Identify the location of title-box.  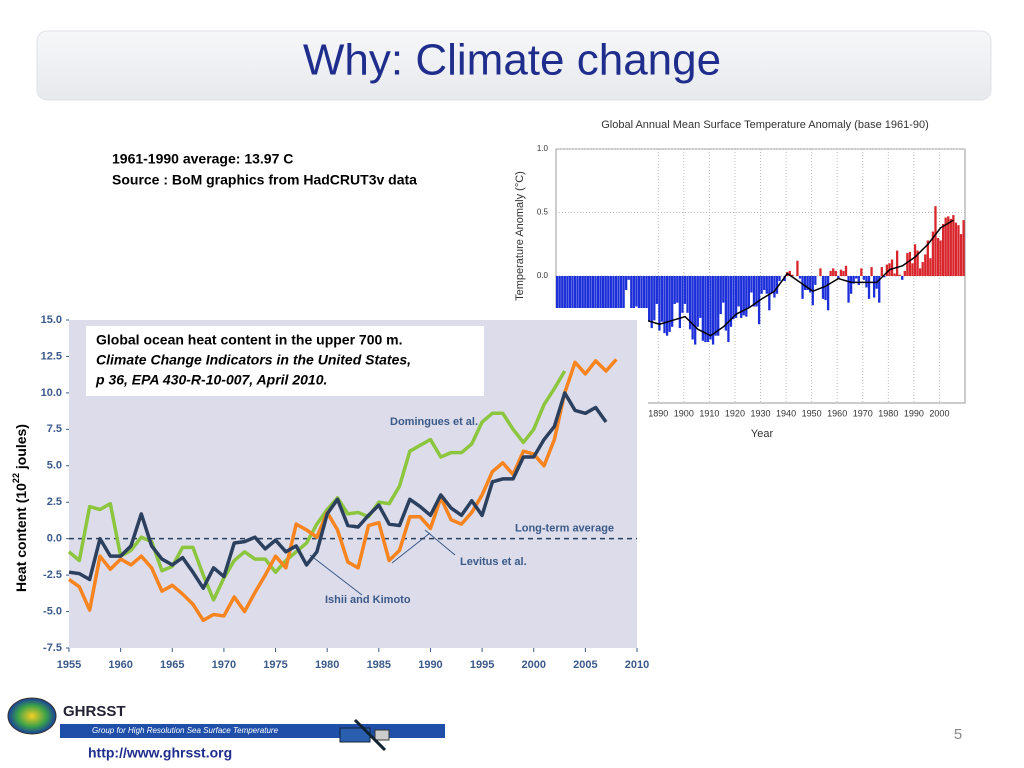
(514, 65).